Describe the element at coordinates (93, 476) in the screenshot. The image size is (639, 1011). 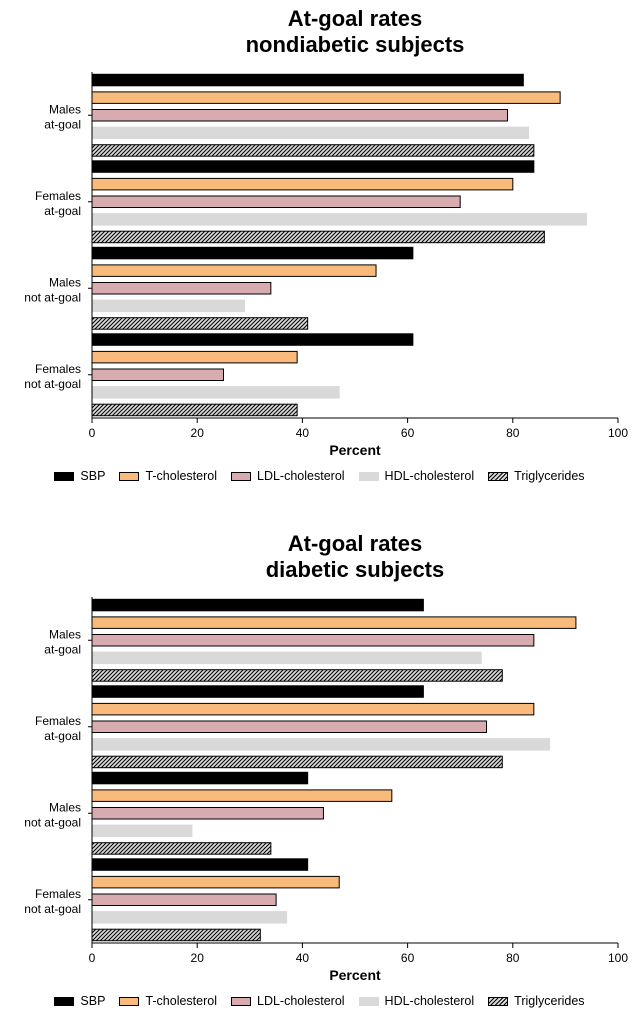
I see `legend-label-sbp: SBP` at that location.